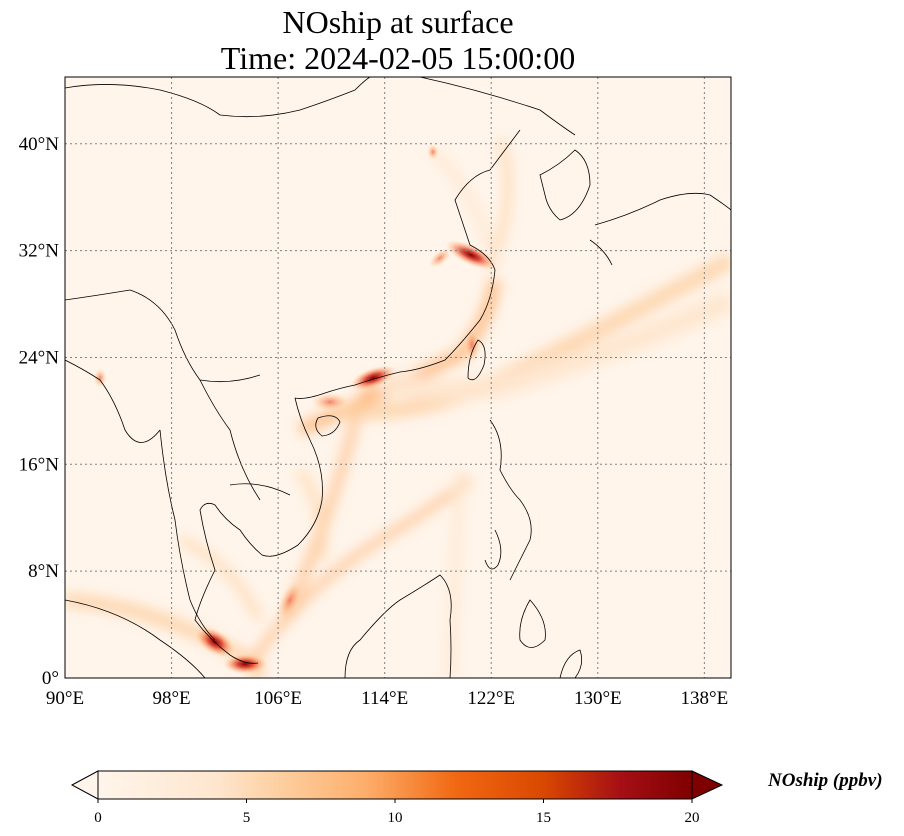 The image size is (904, 836). I want to click on x-tick-label: 98°E, so click(171, 698).